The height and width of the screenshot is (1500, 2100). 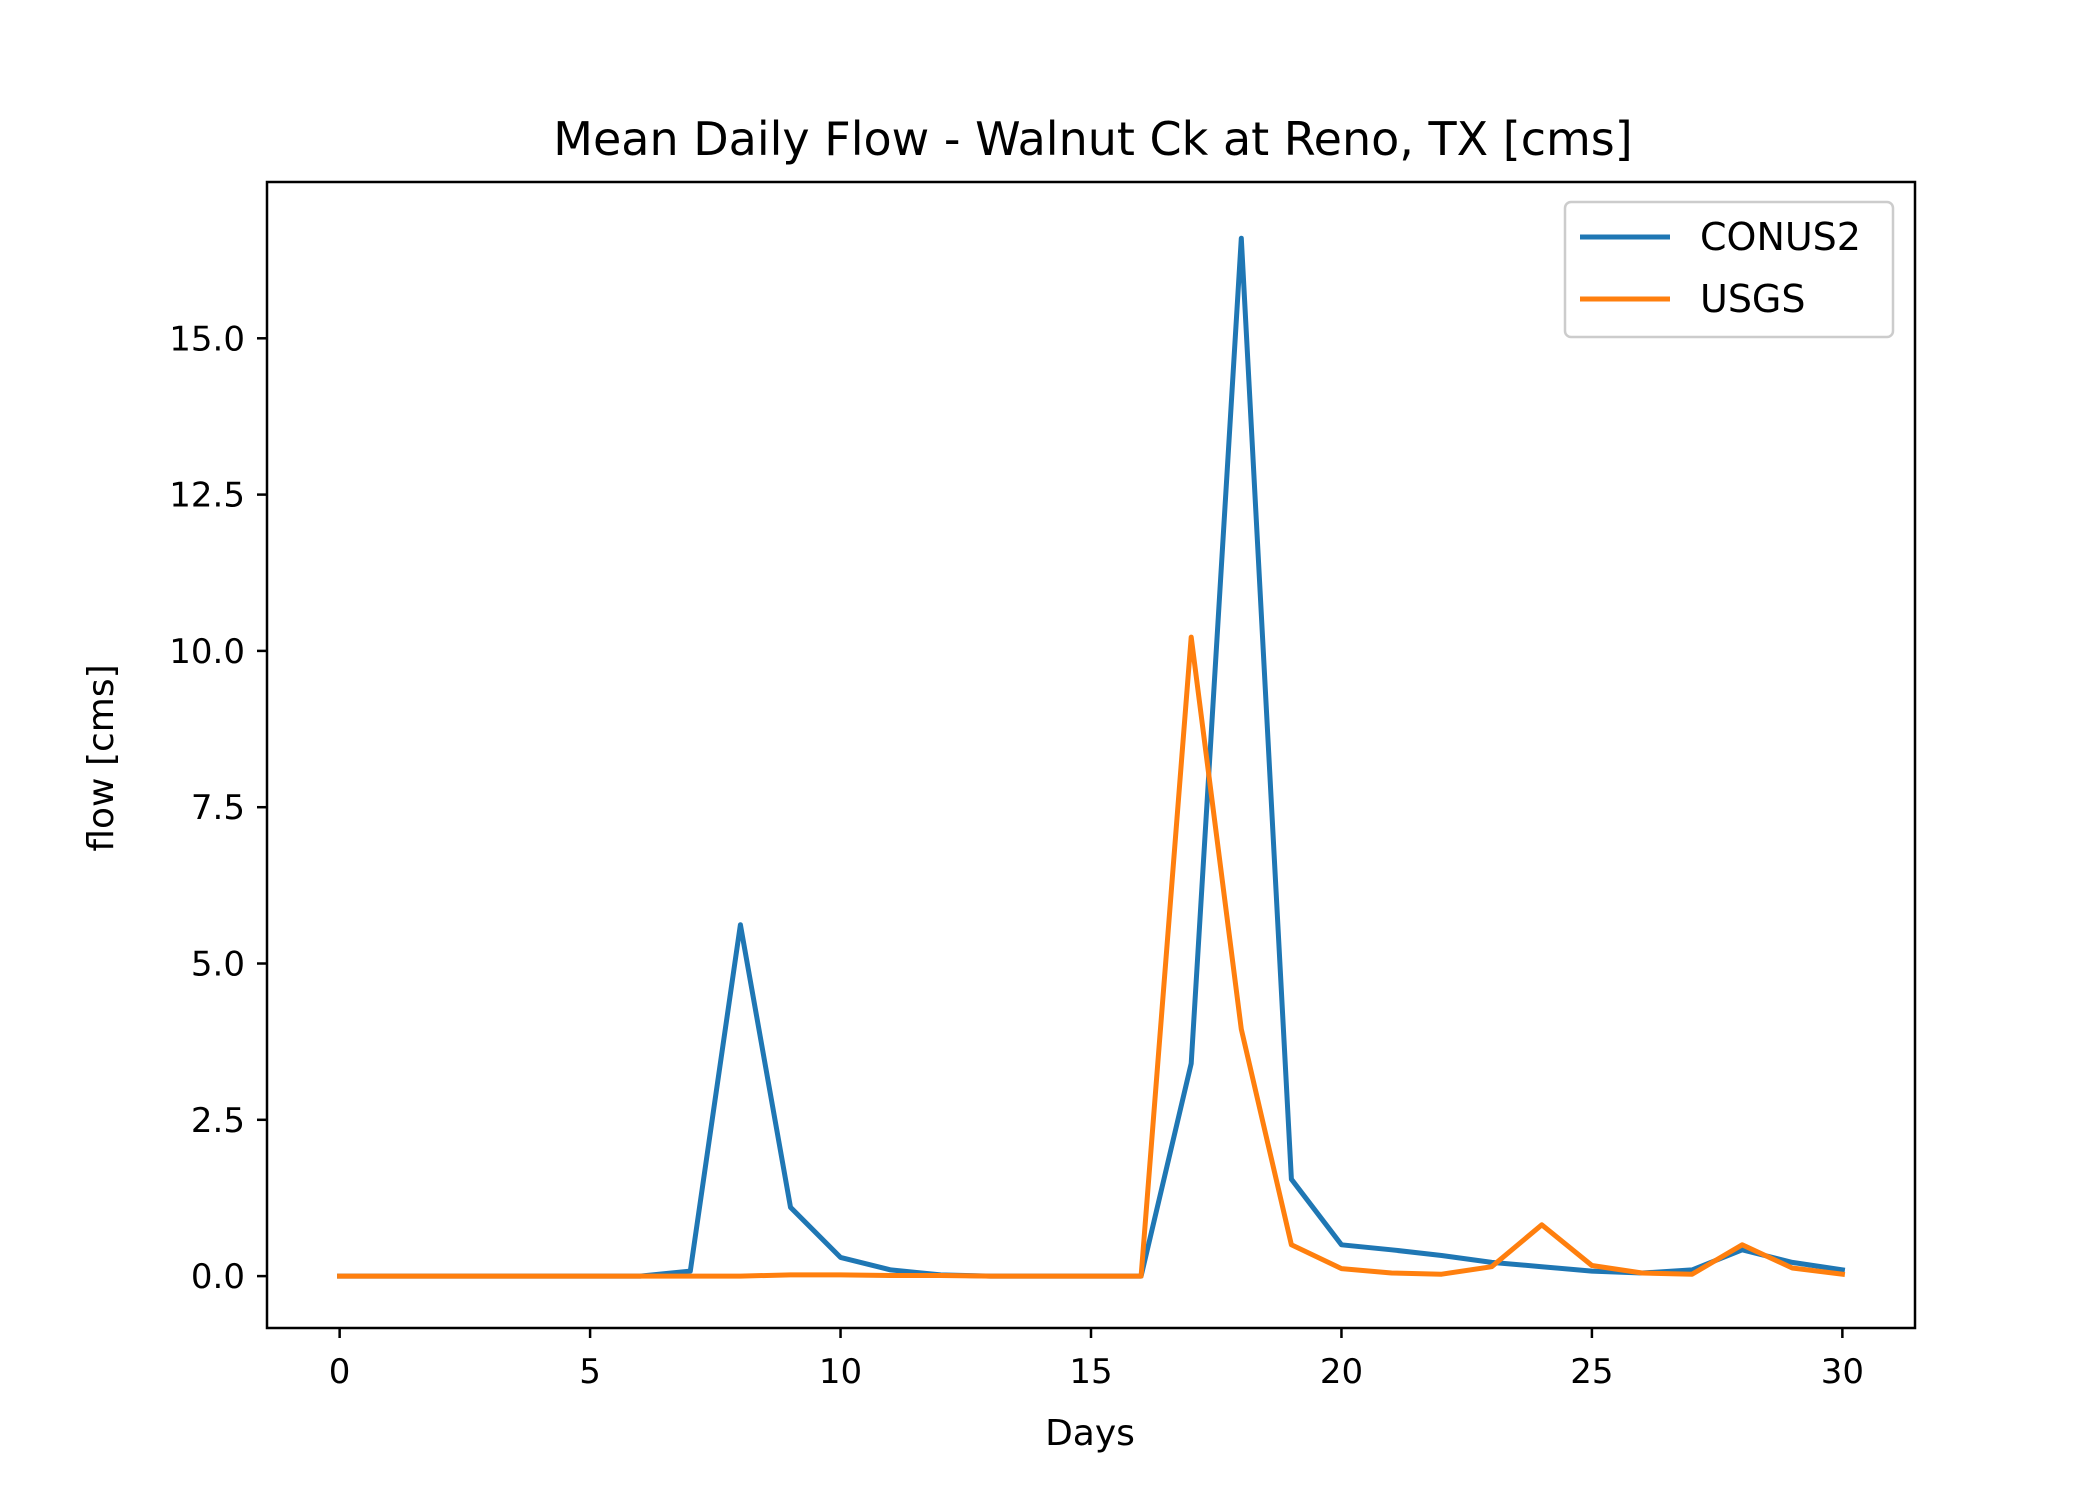 What do you see at coordinates (1753, 299) in the screenshot?
I see `legend-label-usgs: USGS` at bounding box center [1753, 299].